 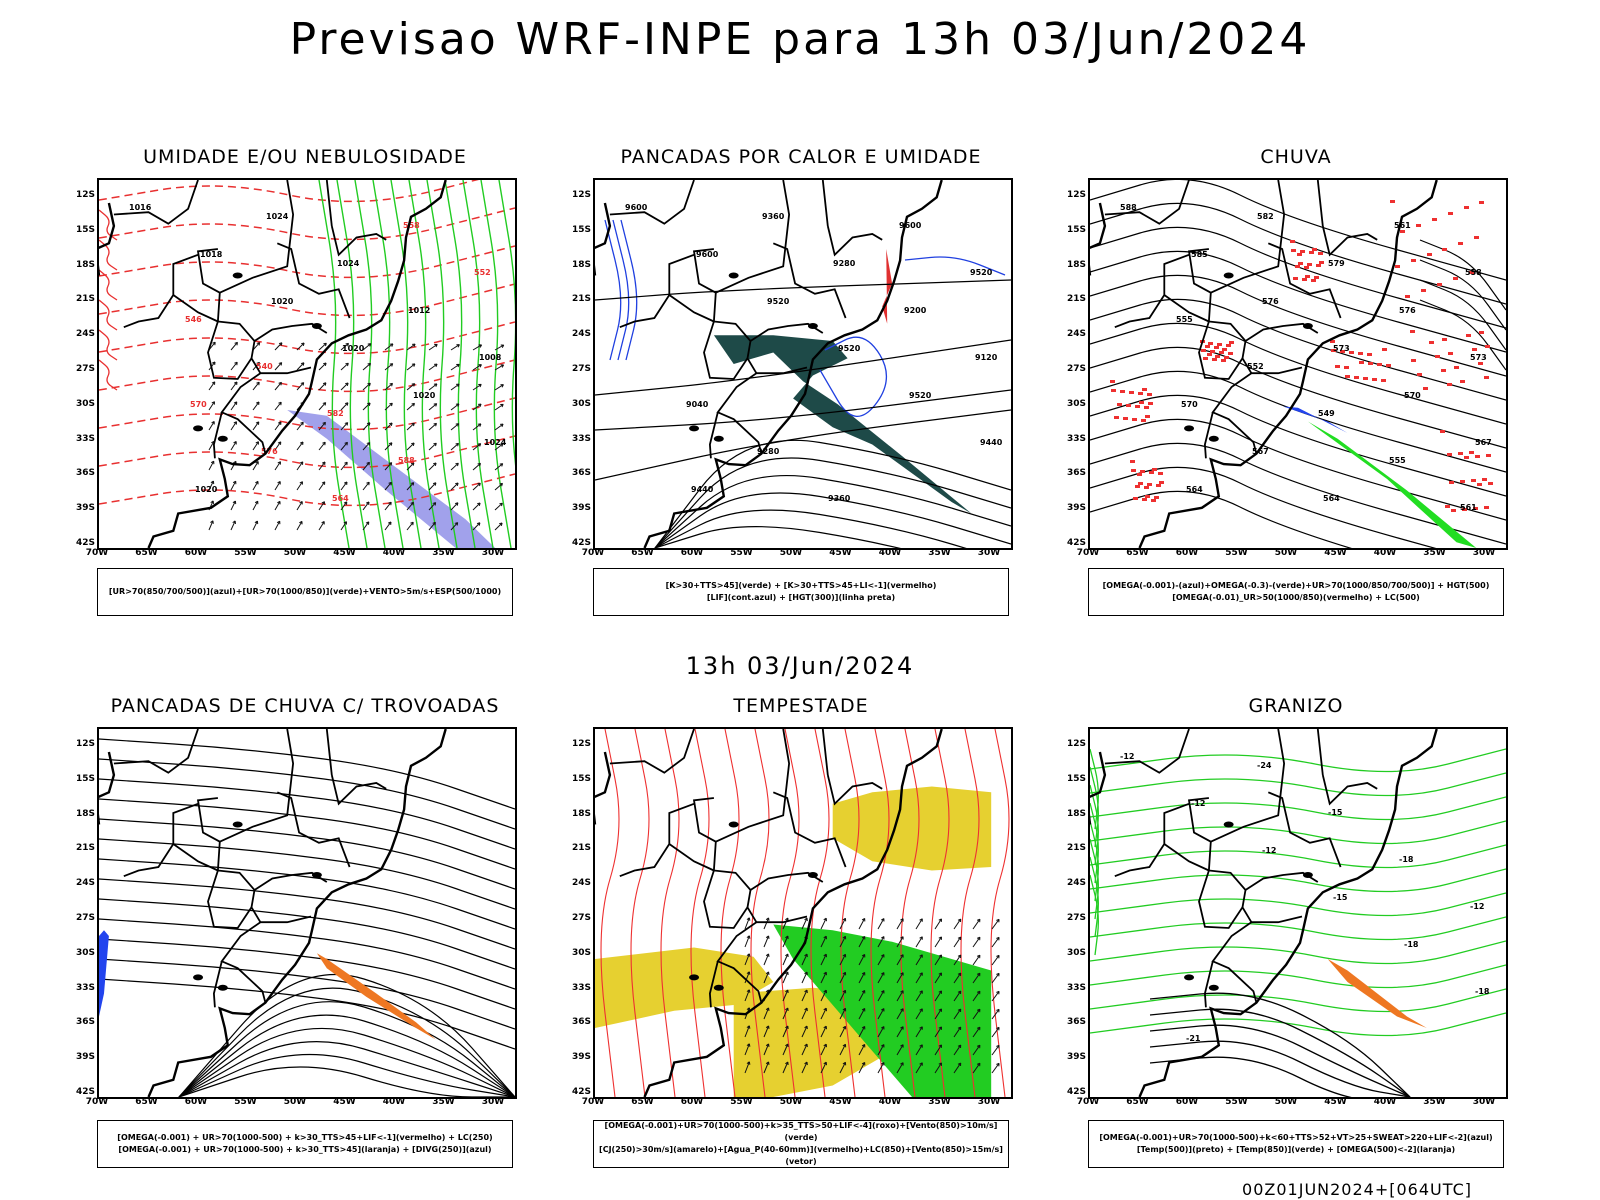 I want to click on height-contour, so click(x=832, y=520).